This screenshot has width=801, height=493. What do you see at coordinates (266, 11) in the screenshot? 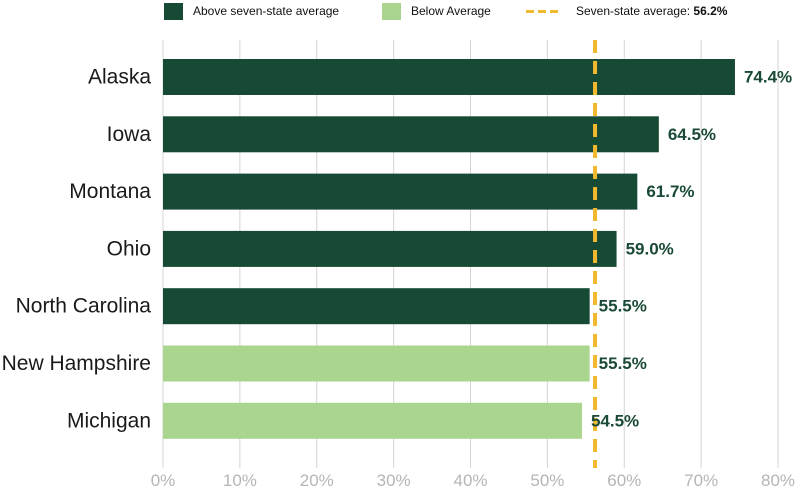
I see `legend-label-above: Above seven-state average` at bounding box center [266, 11].